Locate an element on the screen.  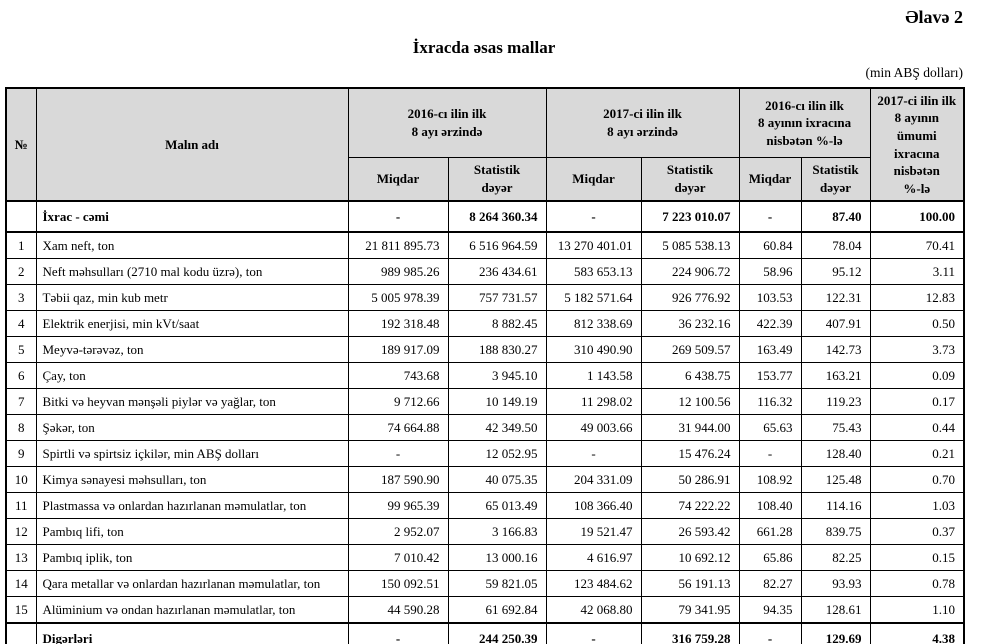
product-name-cell: Digərləri is located at coordinates (192, 633).